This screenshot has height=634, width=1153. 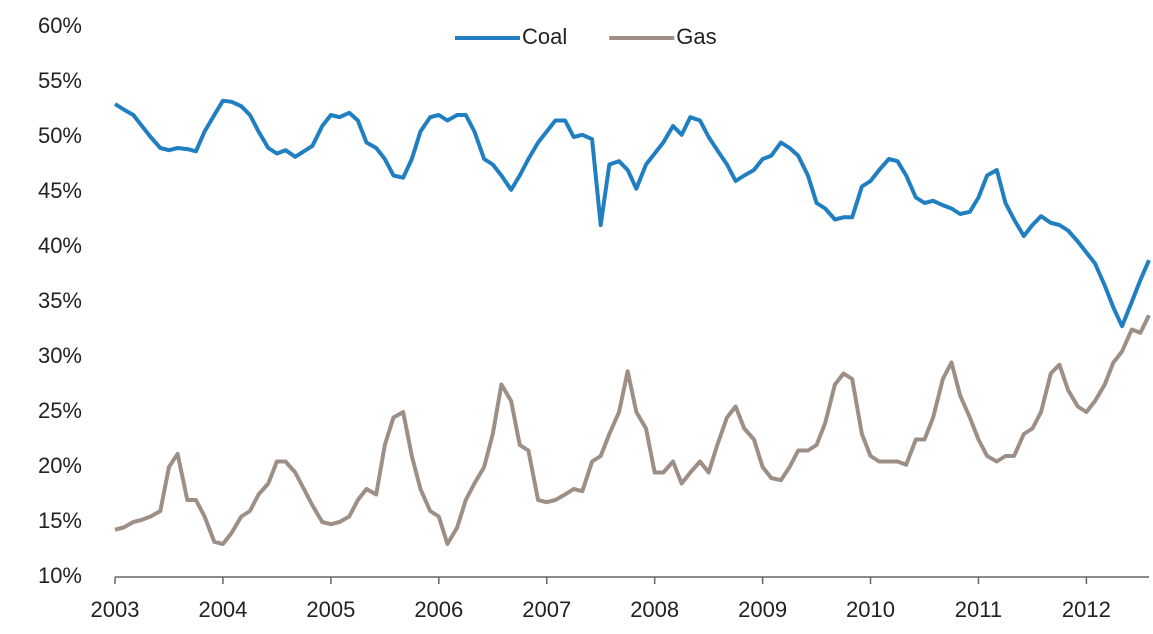 I want to click on y-tick-label: 35%, so click(x=60, y=300).